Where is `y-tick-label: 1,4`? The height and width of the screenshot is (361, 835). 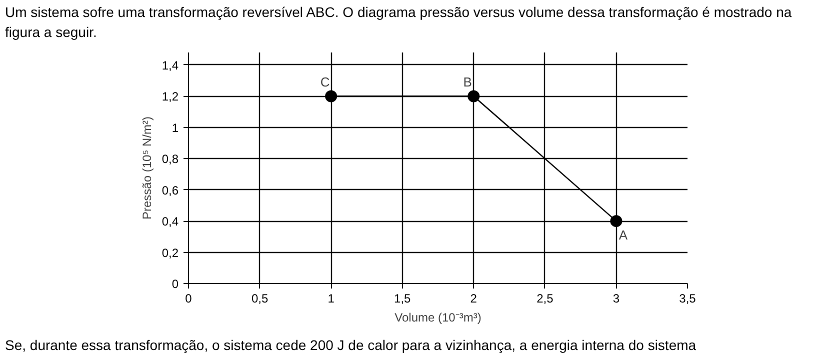 y-tick-label: 1,4 is located at coordinates (170, 65).